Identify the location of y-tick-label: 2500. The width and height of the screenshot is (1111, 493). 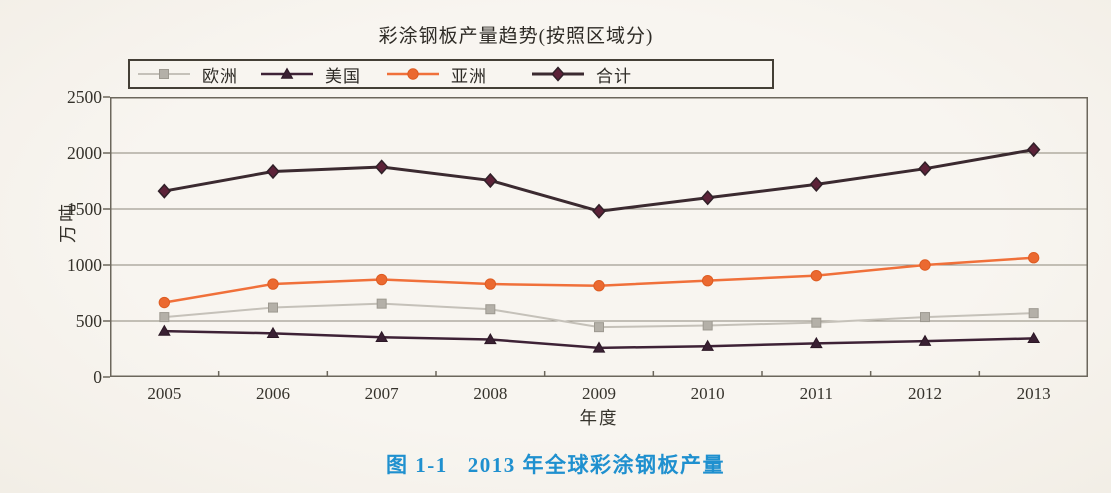
(84, 97).